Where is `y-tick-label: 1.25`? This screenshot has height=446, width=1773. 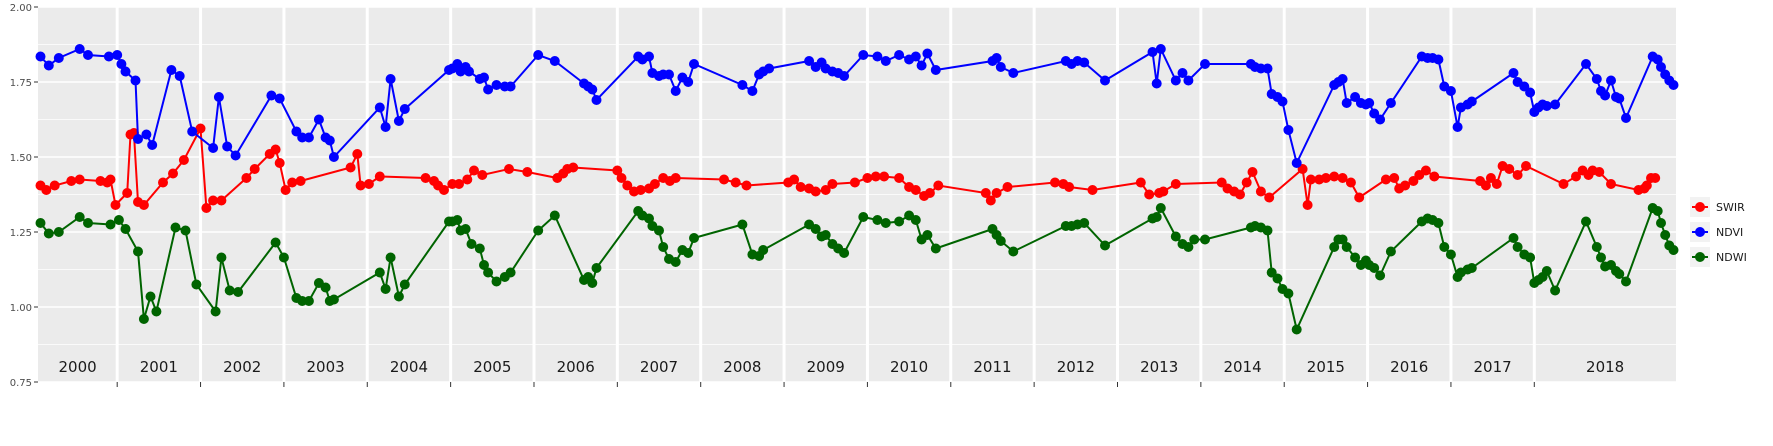
y-tick-label: 1.25 is located at coordinates (21, 233).